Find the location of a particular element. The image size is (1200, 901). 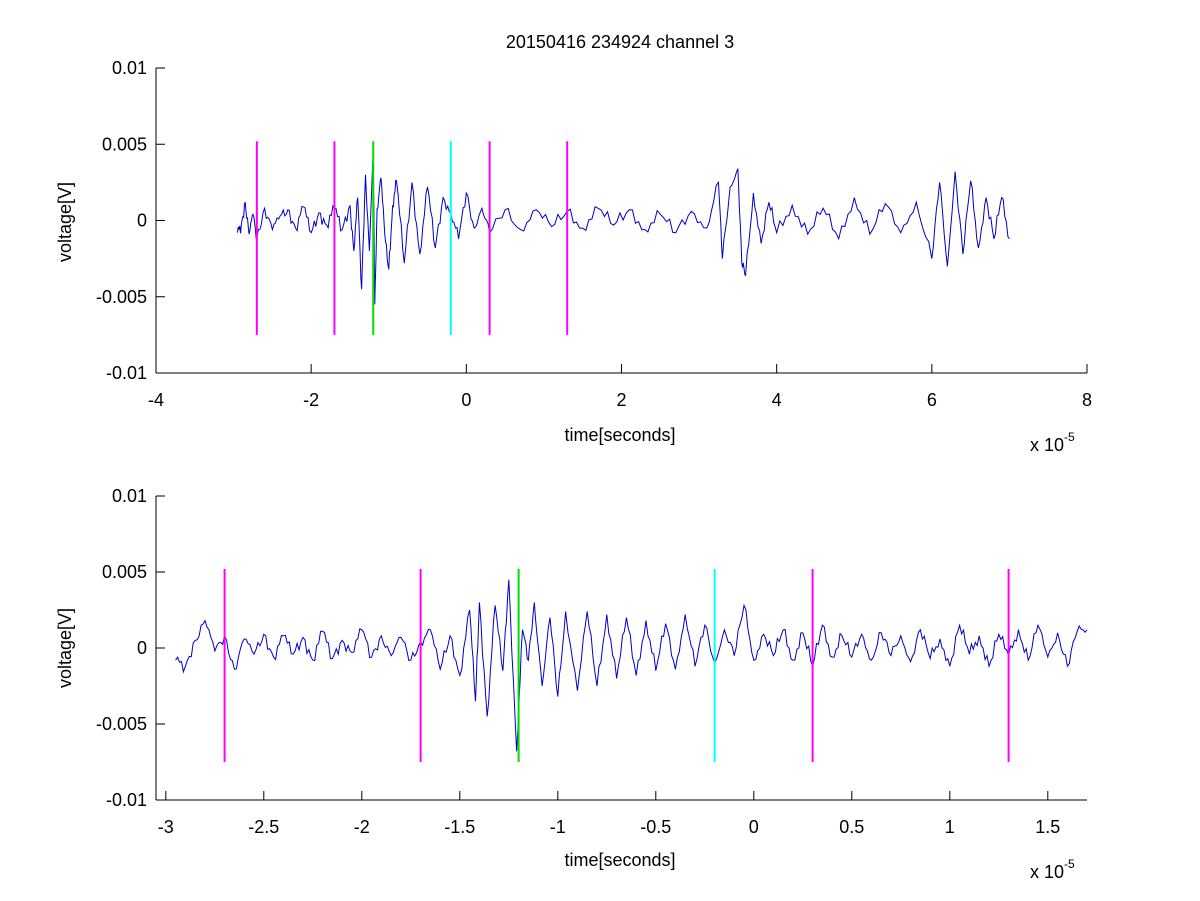

x-axis-label-top: time[seconds] is located at coordinates (619, 435).